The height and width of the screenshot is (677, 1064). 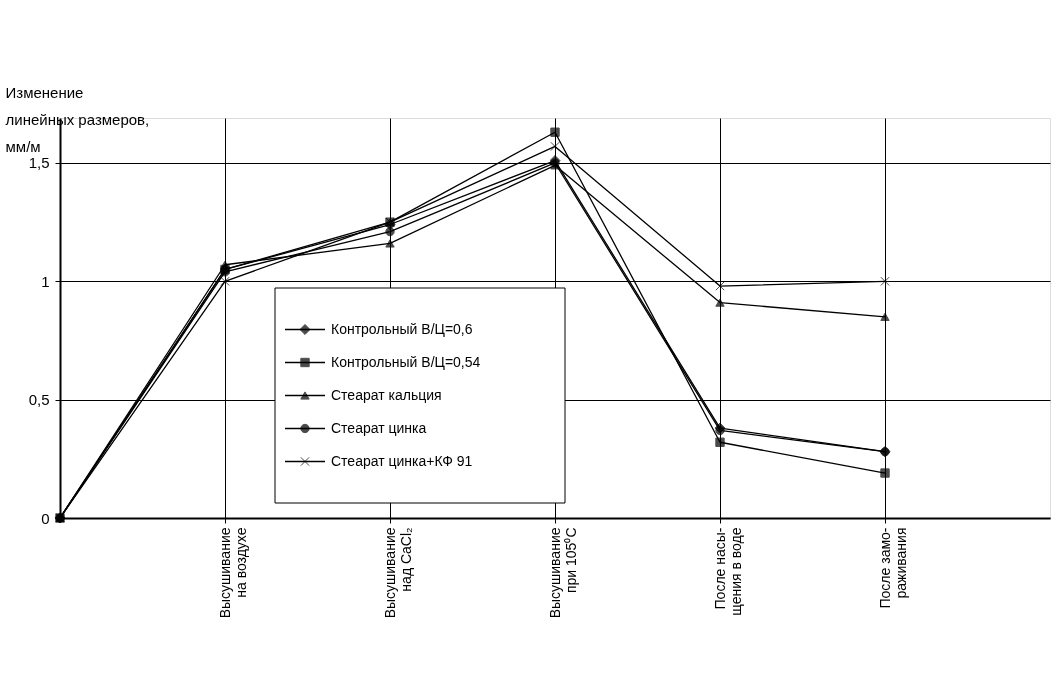 What do you see at coordinates (402, 460) in the screenshot?
I see `legend-label: Стеарат цинка+КФ 91` at bounding box center [402, 460].